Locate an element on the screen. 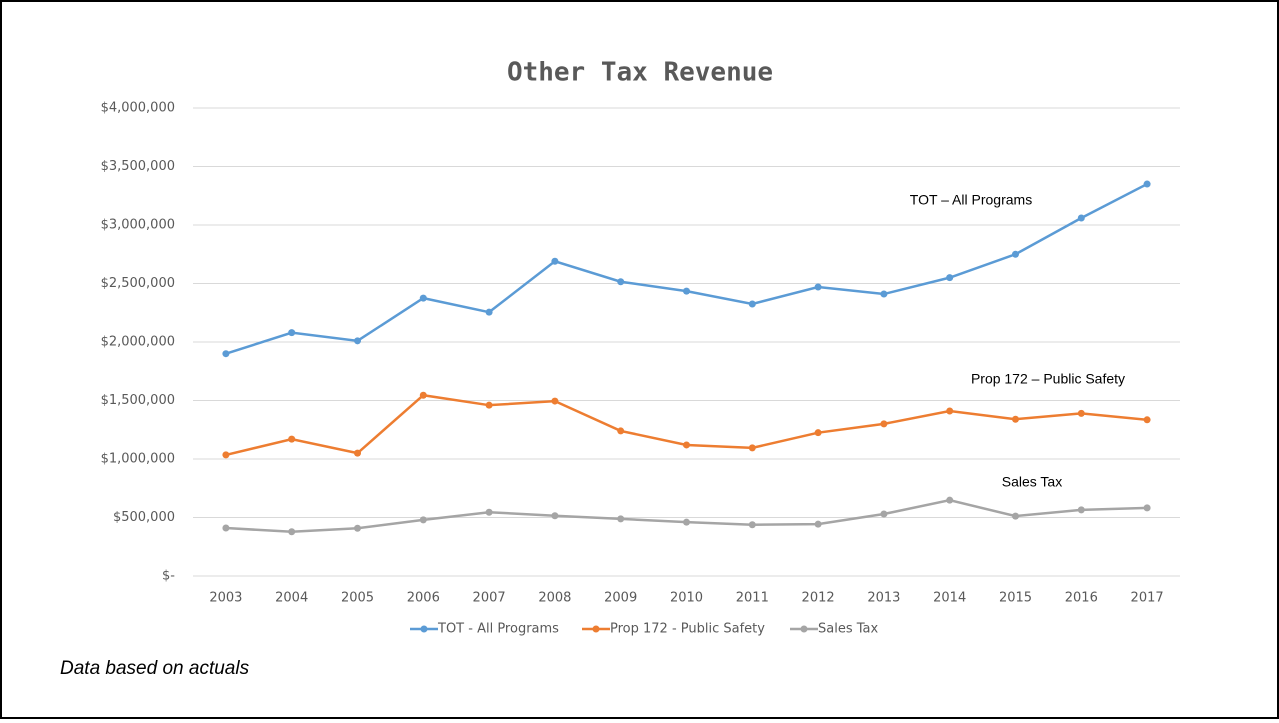 This screenshot has width=1279, height=723. x-tick-label: 2008 is located at coordinates (554, 598).